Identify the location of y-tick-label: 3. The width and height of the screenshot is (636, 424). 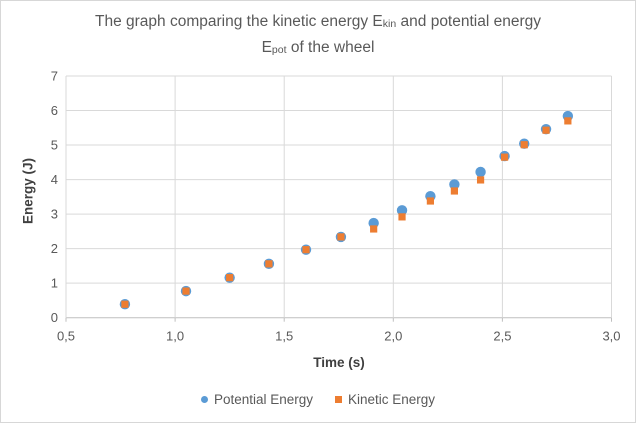
(54, 214).